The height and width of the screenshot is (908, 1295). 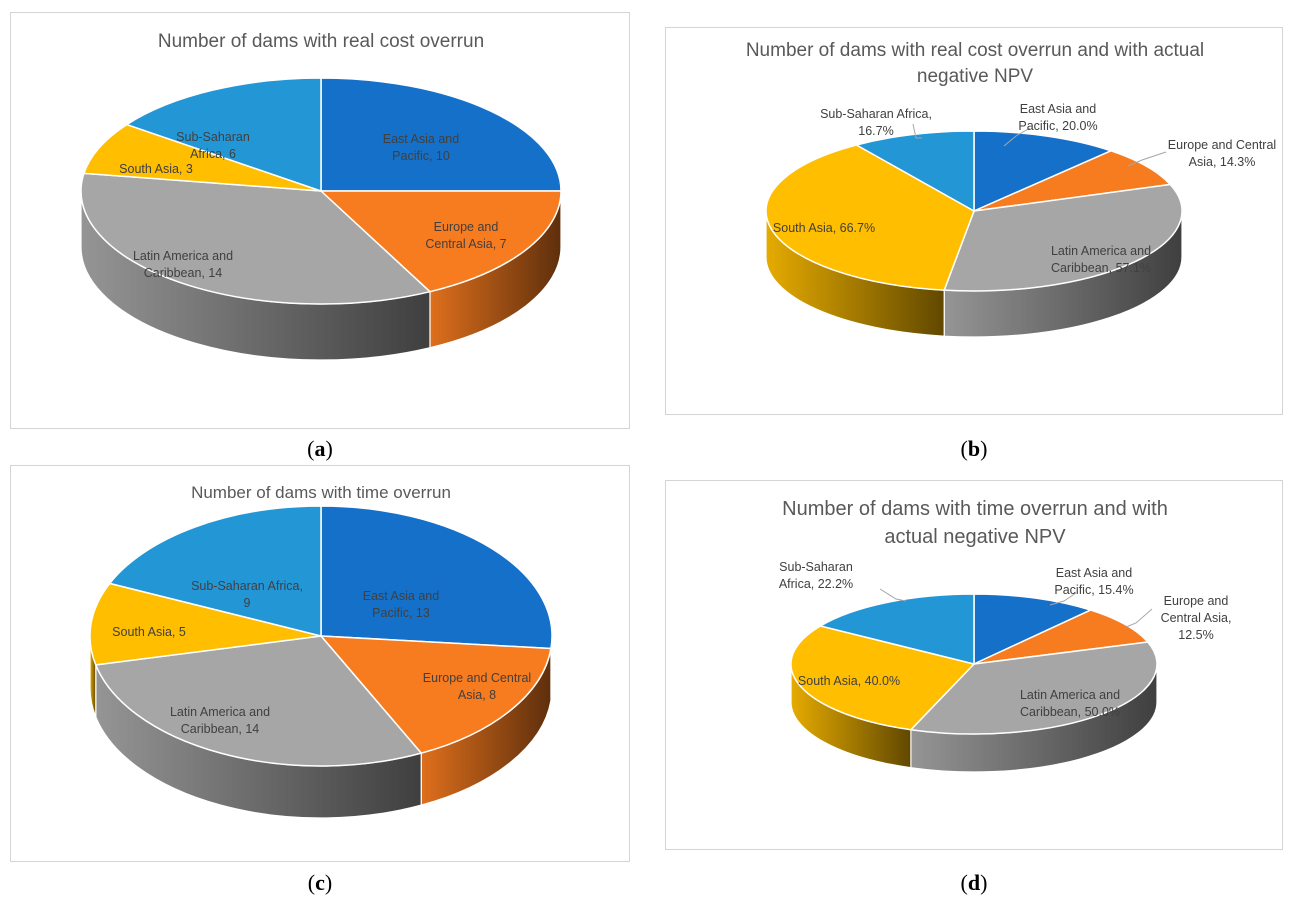 I want to click on chart-title: Number of dams with real cost overrun, so click(x=321, y=41).